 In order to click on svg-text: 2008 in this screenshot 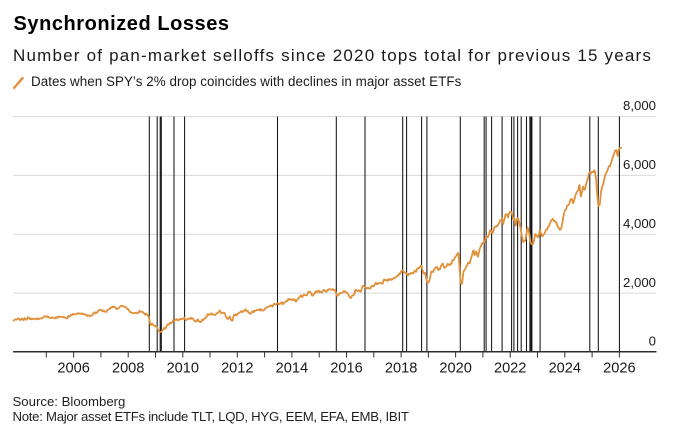, I will do `click(128, 369)`.